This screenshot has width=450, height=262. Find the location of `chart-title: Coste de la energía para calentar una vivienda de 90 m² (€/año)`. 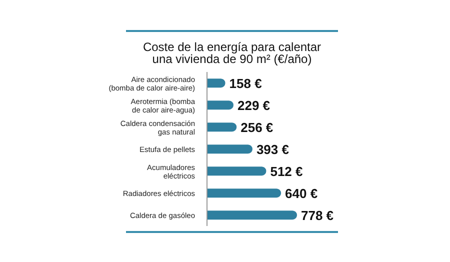

chart-title: Coste de la energía para calentar una vivienda de 90 m² (€/año) is located at coordinates (232, 53).